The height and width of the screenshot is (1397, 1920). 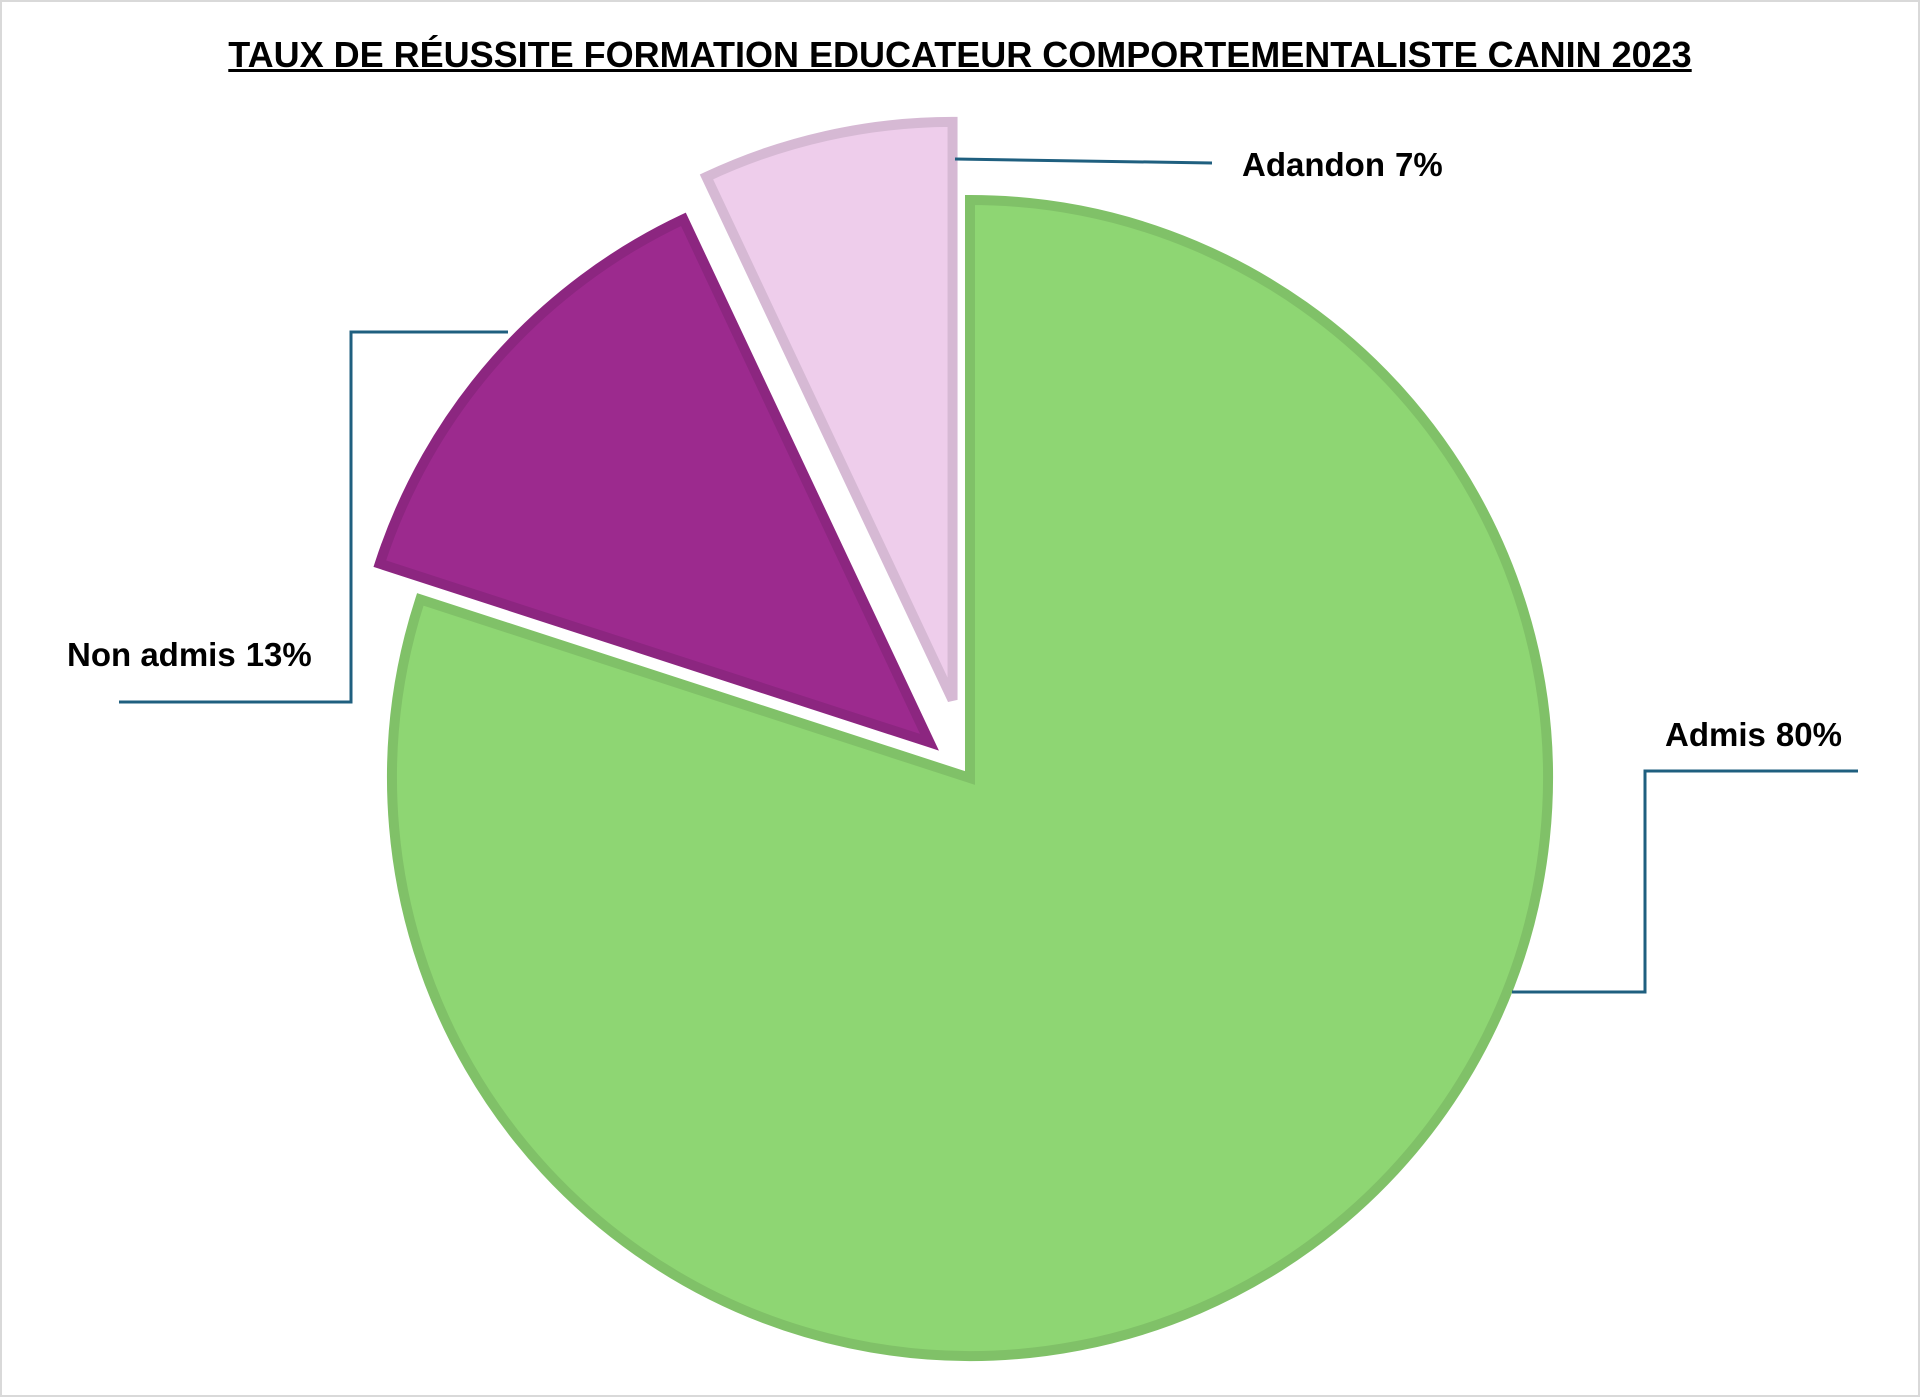 I want to click on category-label: Non admis, so click(x=151, y=654).